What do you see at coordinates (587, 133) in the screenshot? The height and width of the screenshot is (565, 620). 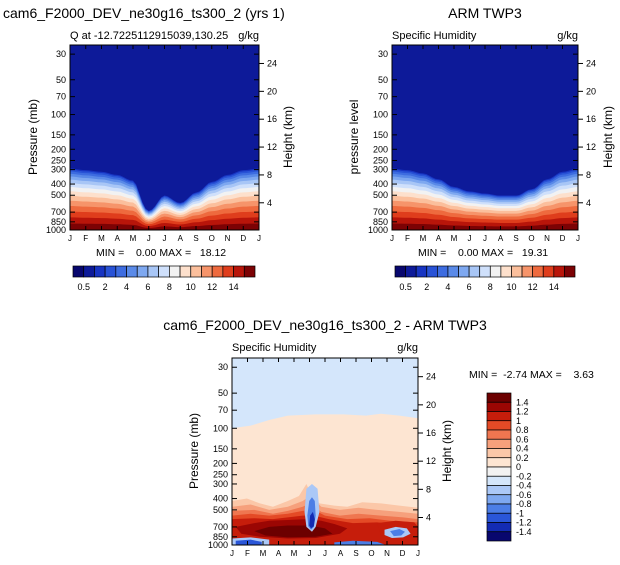 I see `panel2-right-axis: 24 20 16 12 8 4` at bounding box center [587, 133].